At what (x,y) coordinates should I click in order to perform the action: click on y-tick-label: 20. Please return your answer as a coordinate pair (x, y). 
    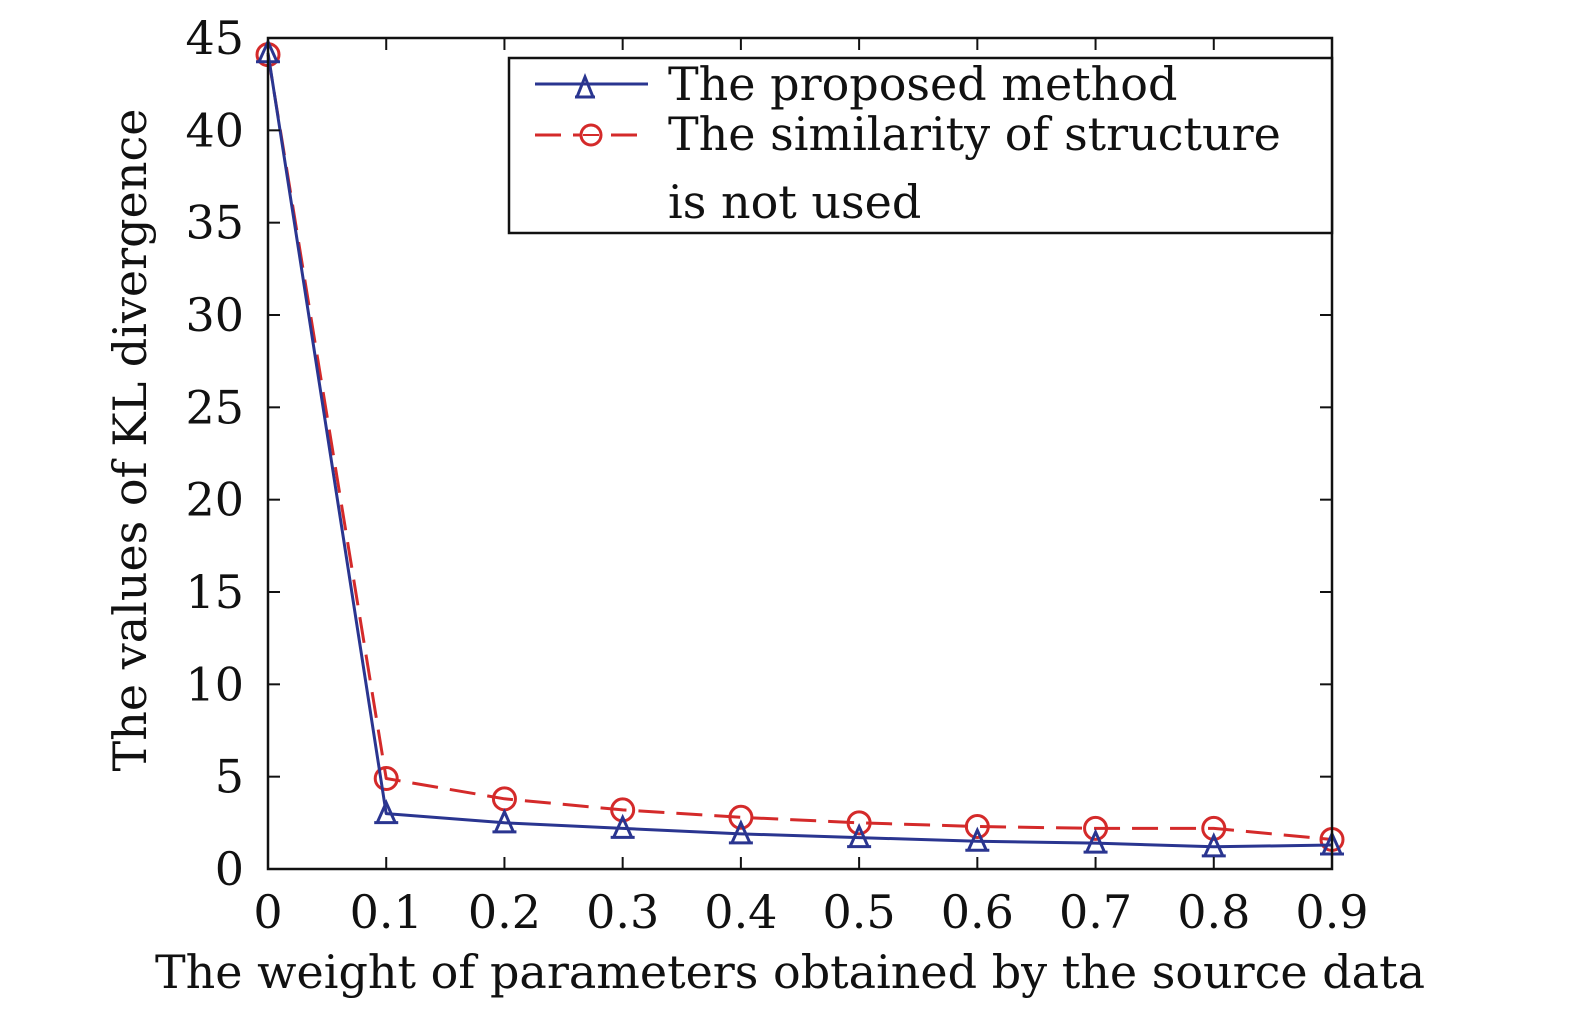
    Looking at the image, I should click on (214, 500).